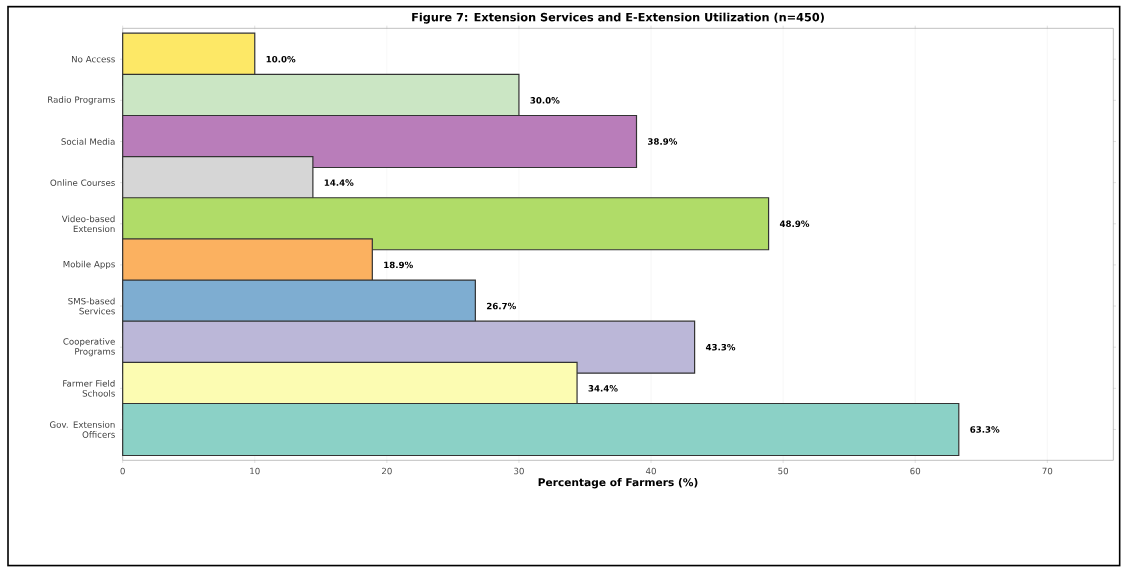 Image resolution: width=1121 pixels, height=567 pixels. I want to click on data-label: 10.0%, so click(281, 59).